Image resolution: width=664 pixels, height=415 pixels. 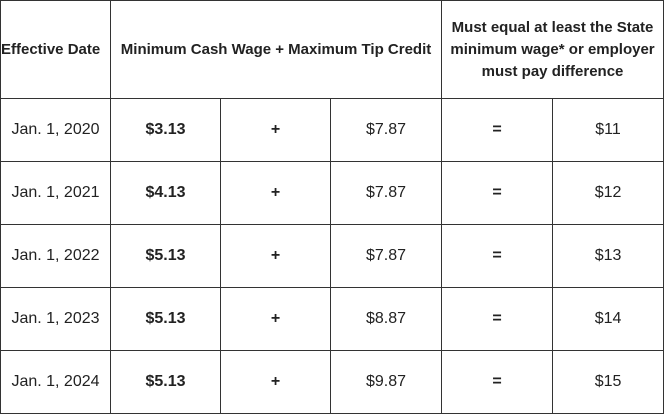 I want to click on date-cell: Jan. 1, 2024, so click(x=55, y=382).